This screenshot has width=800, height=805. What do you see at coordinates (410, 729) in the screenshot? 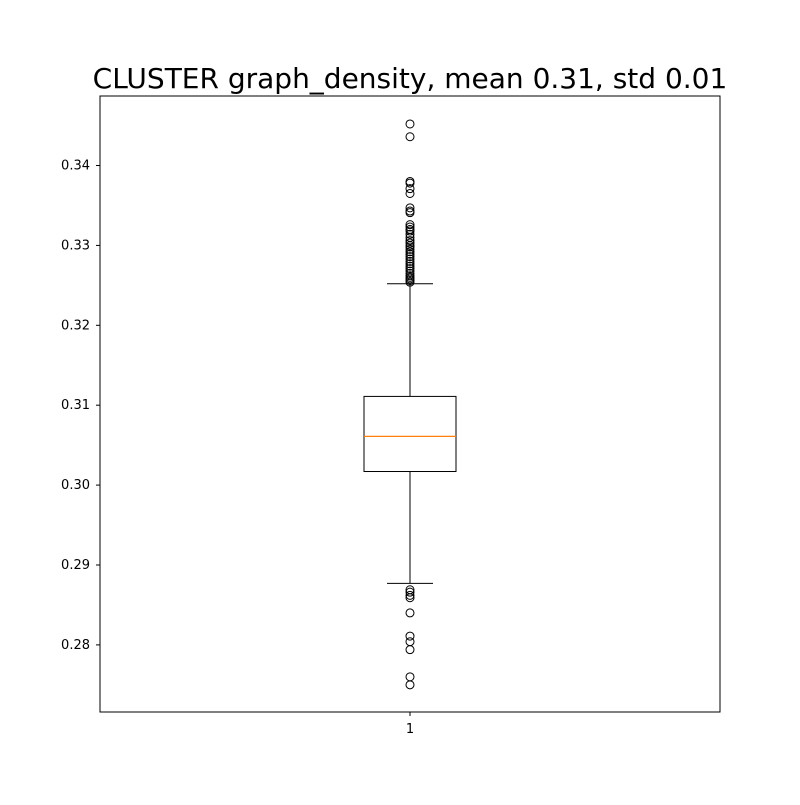
I see `x-tick-label: 1` at bounding box center [410, 729].